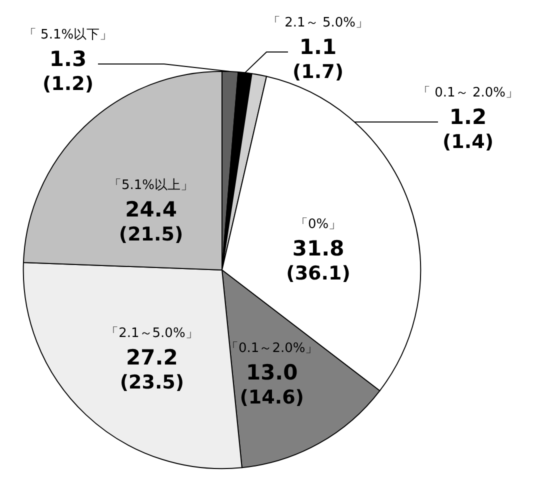 This screenshot has width=547, height=478. I want to click on slice-label: 「 2.1～ 5.0%」, so click(318, 23).